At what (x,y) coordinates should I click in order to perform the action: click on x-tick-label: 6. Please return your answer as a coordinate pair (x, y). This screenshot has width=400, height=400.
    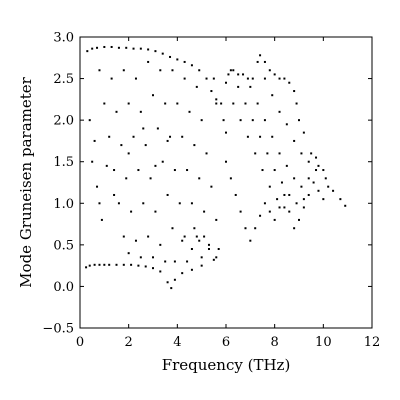
    Looking at the image, I should click on (226, 342).